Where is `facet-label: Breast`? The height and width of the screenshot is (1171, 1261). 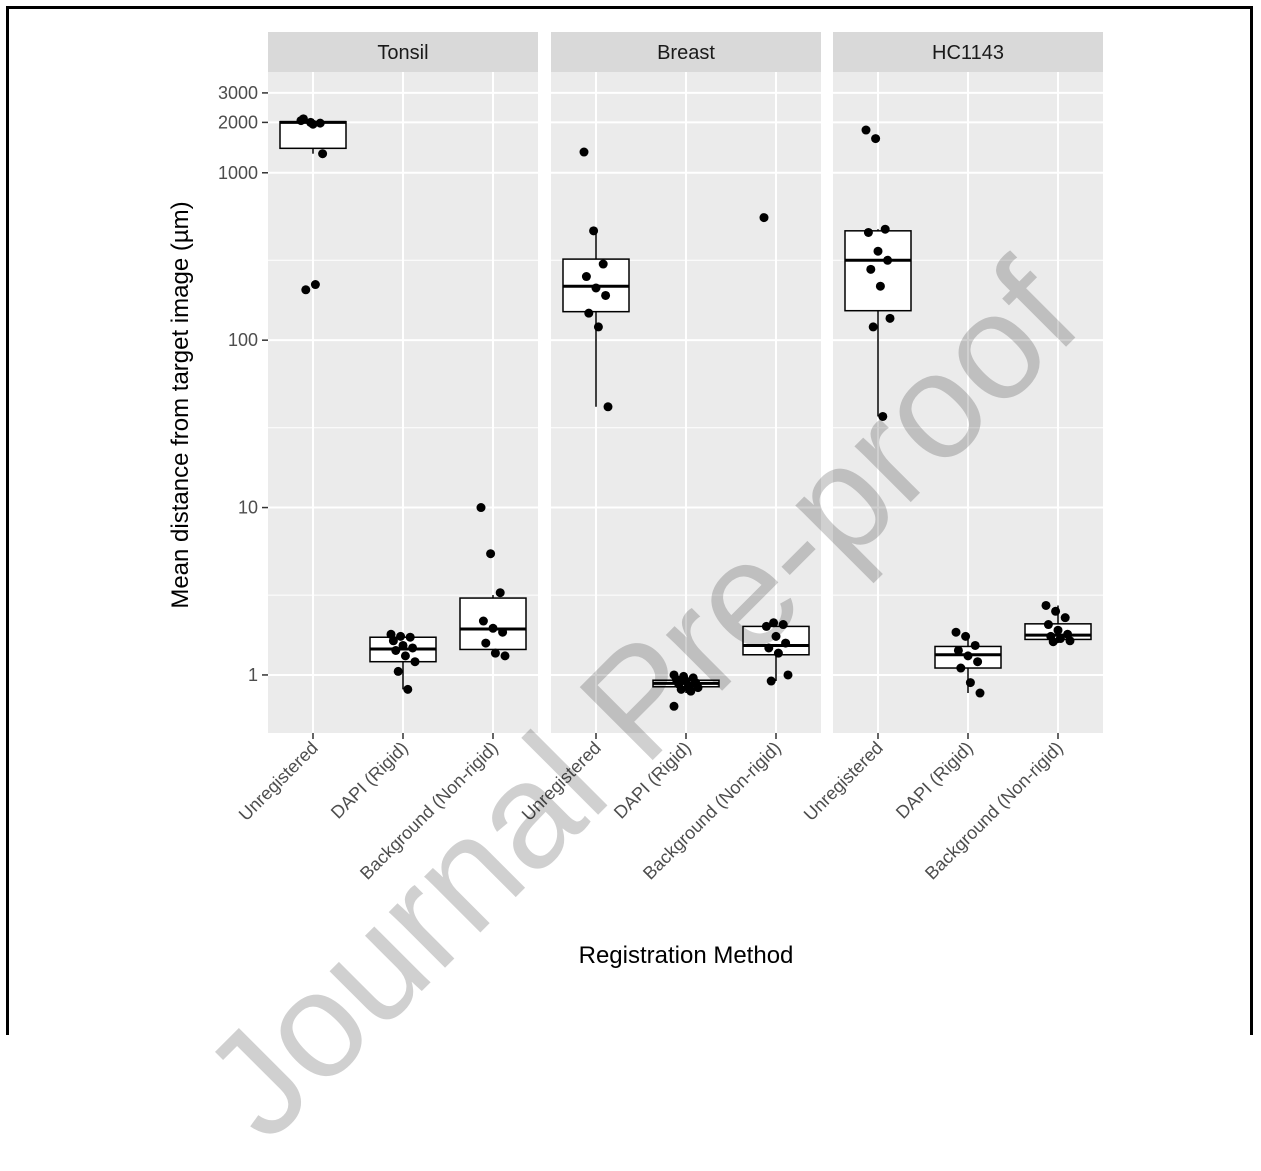
facet-label: Breast is located at coordinates (686, 53).